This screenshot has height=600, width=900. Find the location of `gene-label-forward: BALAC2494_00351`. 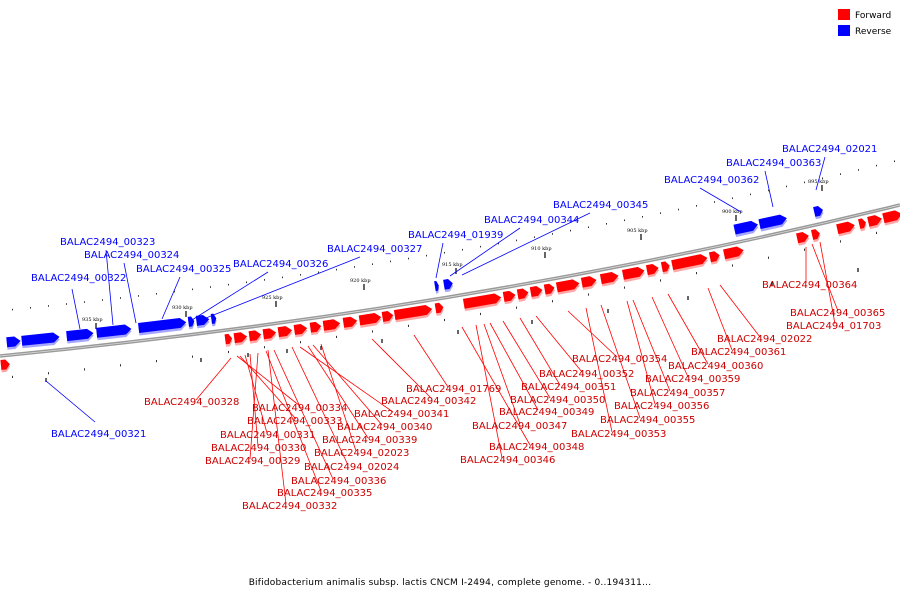

gene-label-forward: BALAC2494_00351 is located at coordinates (568, 387).